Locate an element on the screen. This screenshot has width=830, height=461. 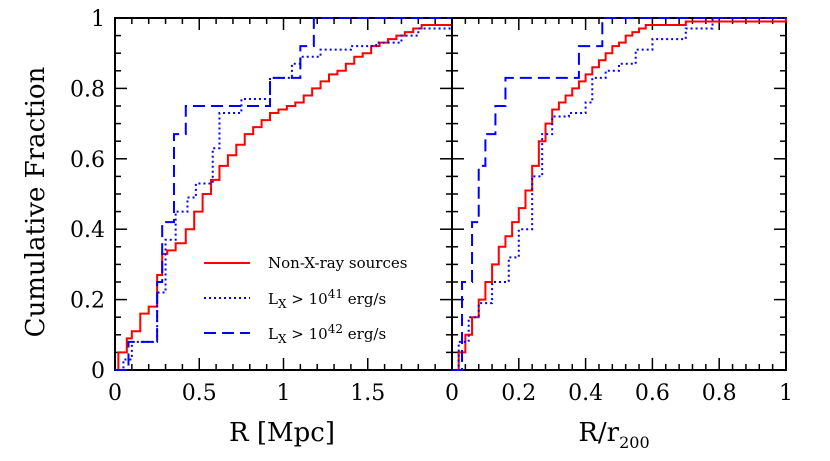
right-x-tick-label: 0 is located at coordinates (452, 393).